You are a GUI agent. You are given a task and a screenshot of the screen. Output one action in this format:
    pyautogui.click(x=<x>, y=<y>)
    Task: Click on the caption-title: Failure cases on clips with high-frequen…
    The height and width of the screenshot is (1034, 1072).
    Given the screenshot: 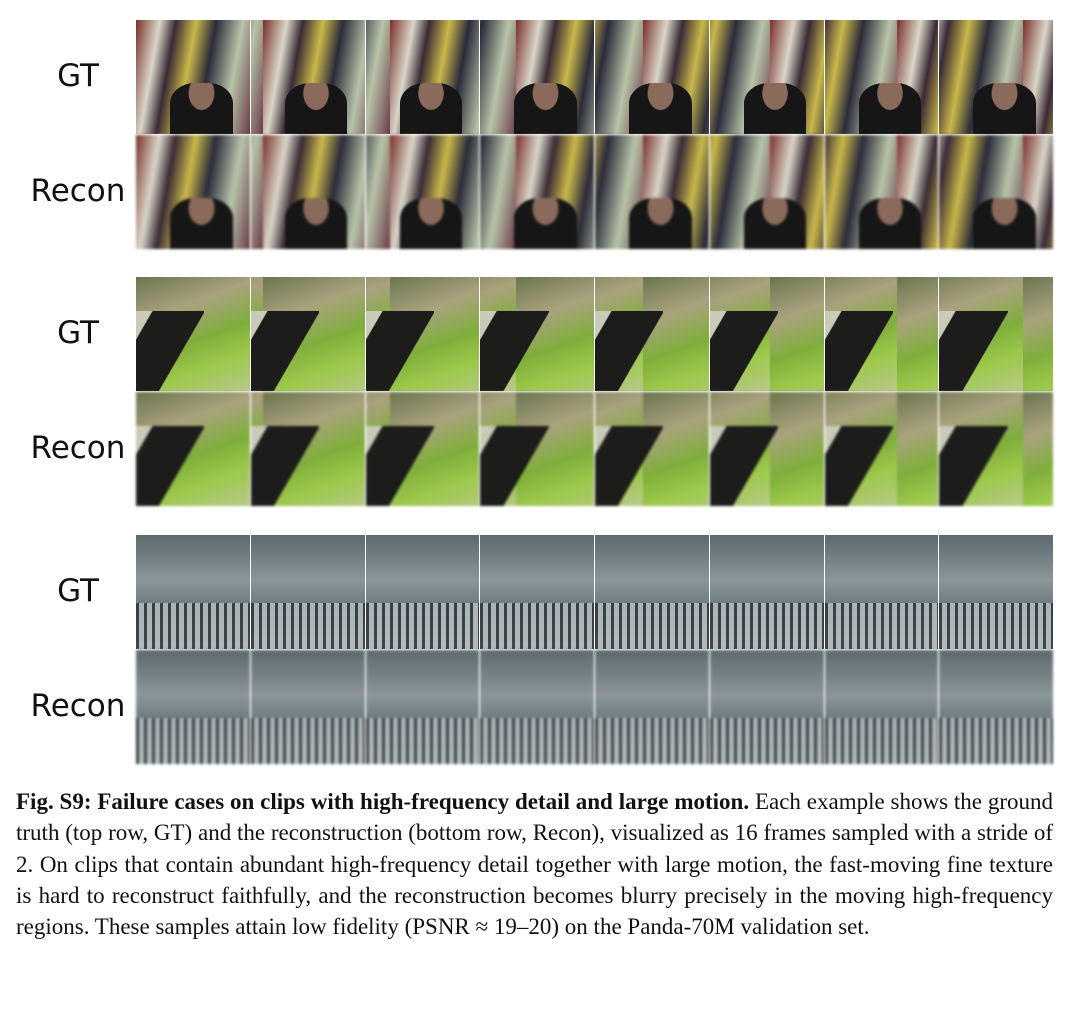 What is the action you would take?
    pyautogui.click(x=423, y=801)
    